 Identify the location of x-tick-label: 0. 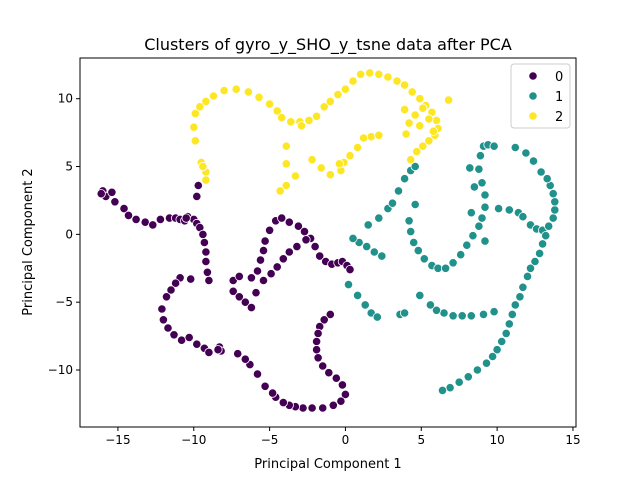
(346, 440).